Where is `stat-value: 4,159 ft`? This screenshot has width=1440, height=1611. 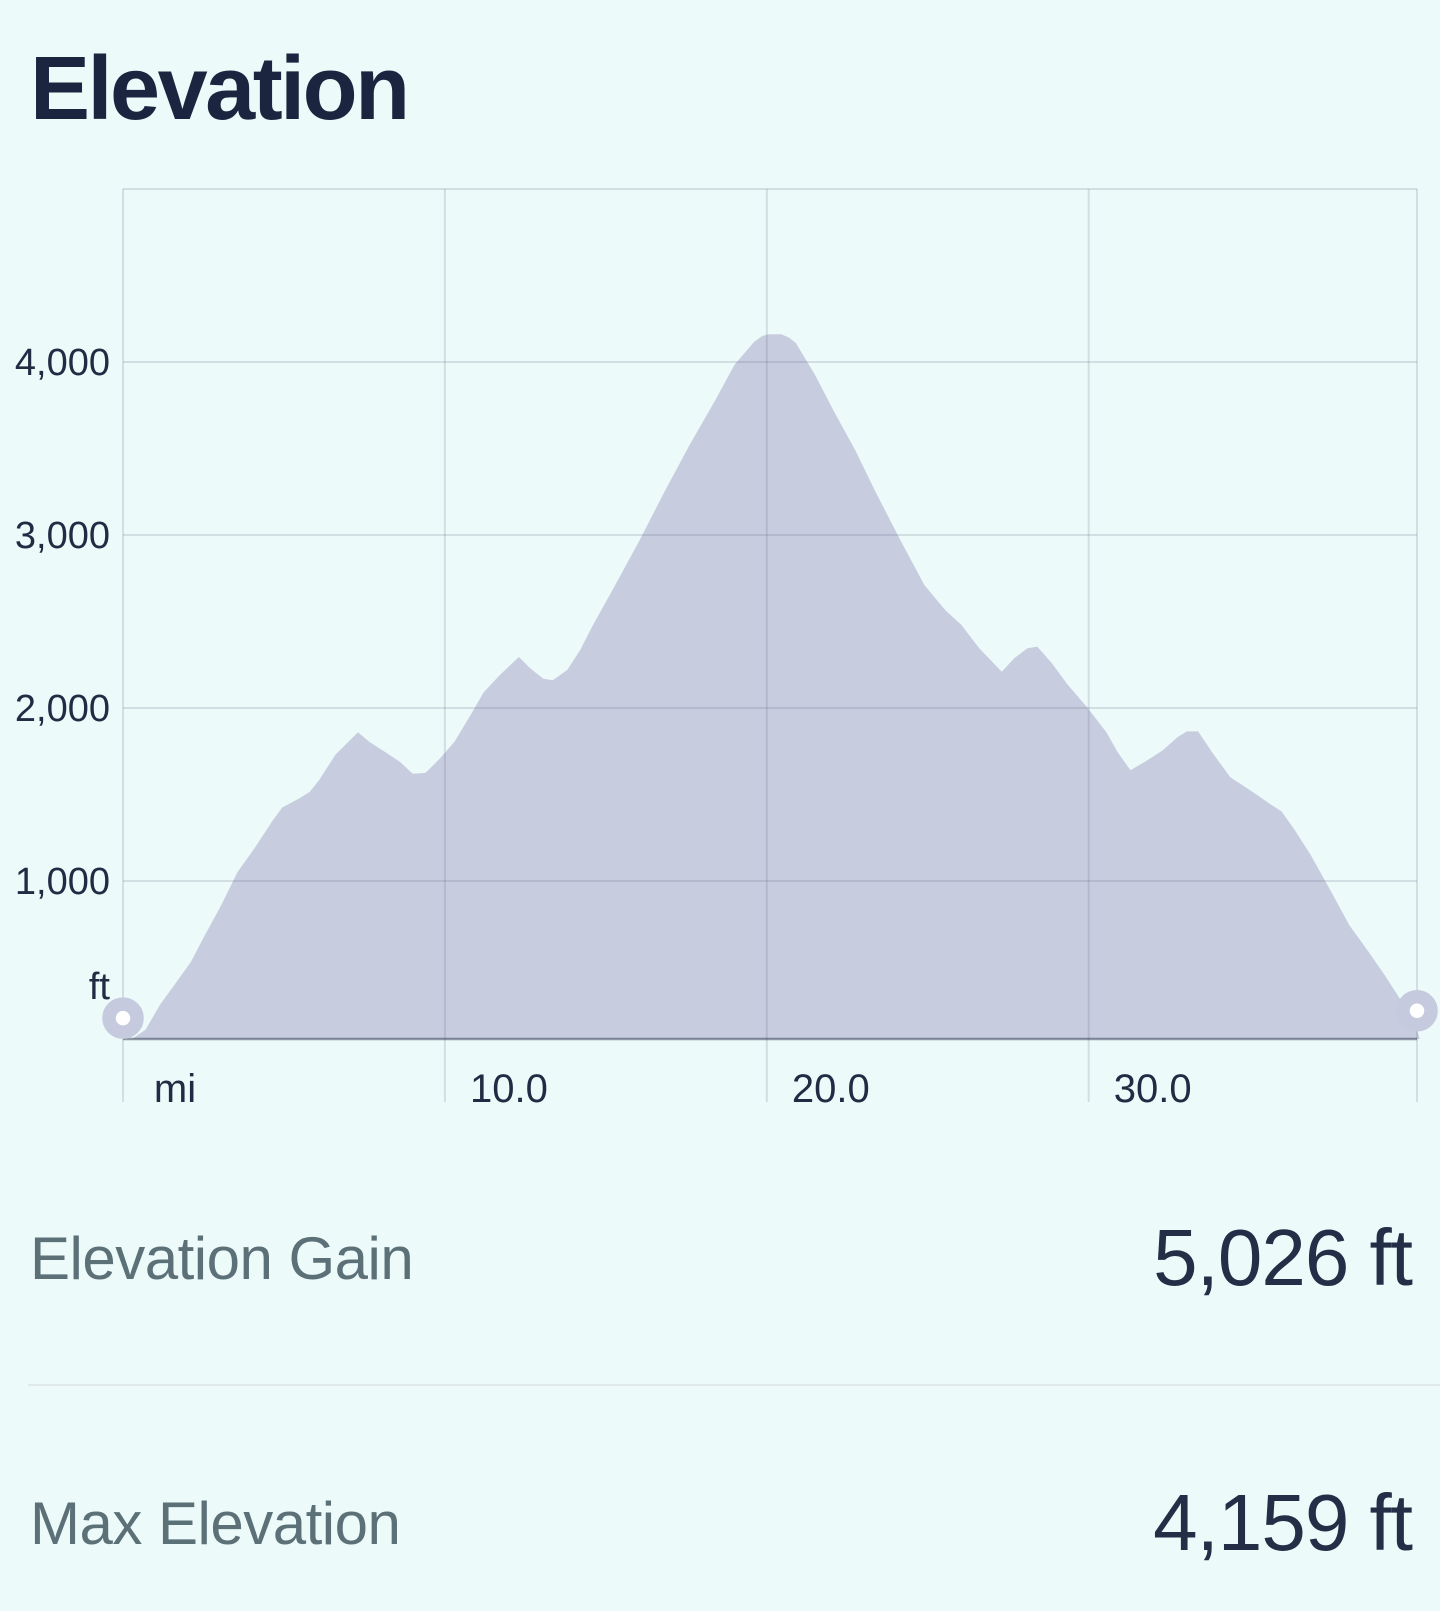
stat-value: 4,159 ft is located at coordinates (1283, 1522).